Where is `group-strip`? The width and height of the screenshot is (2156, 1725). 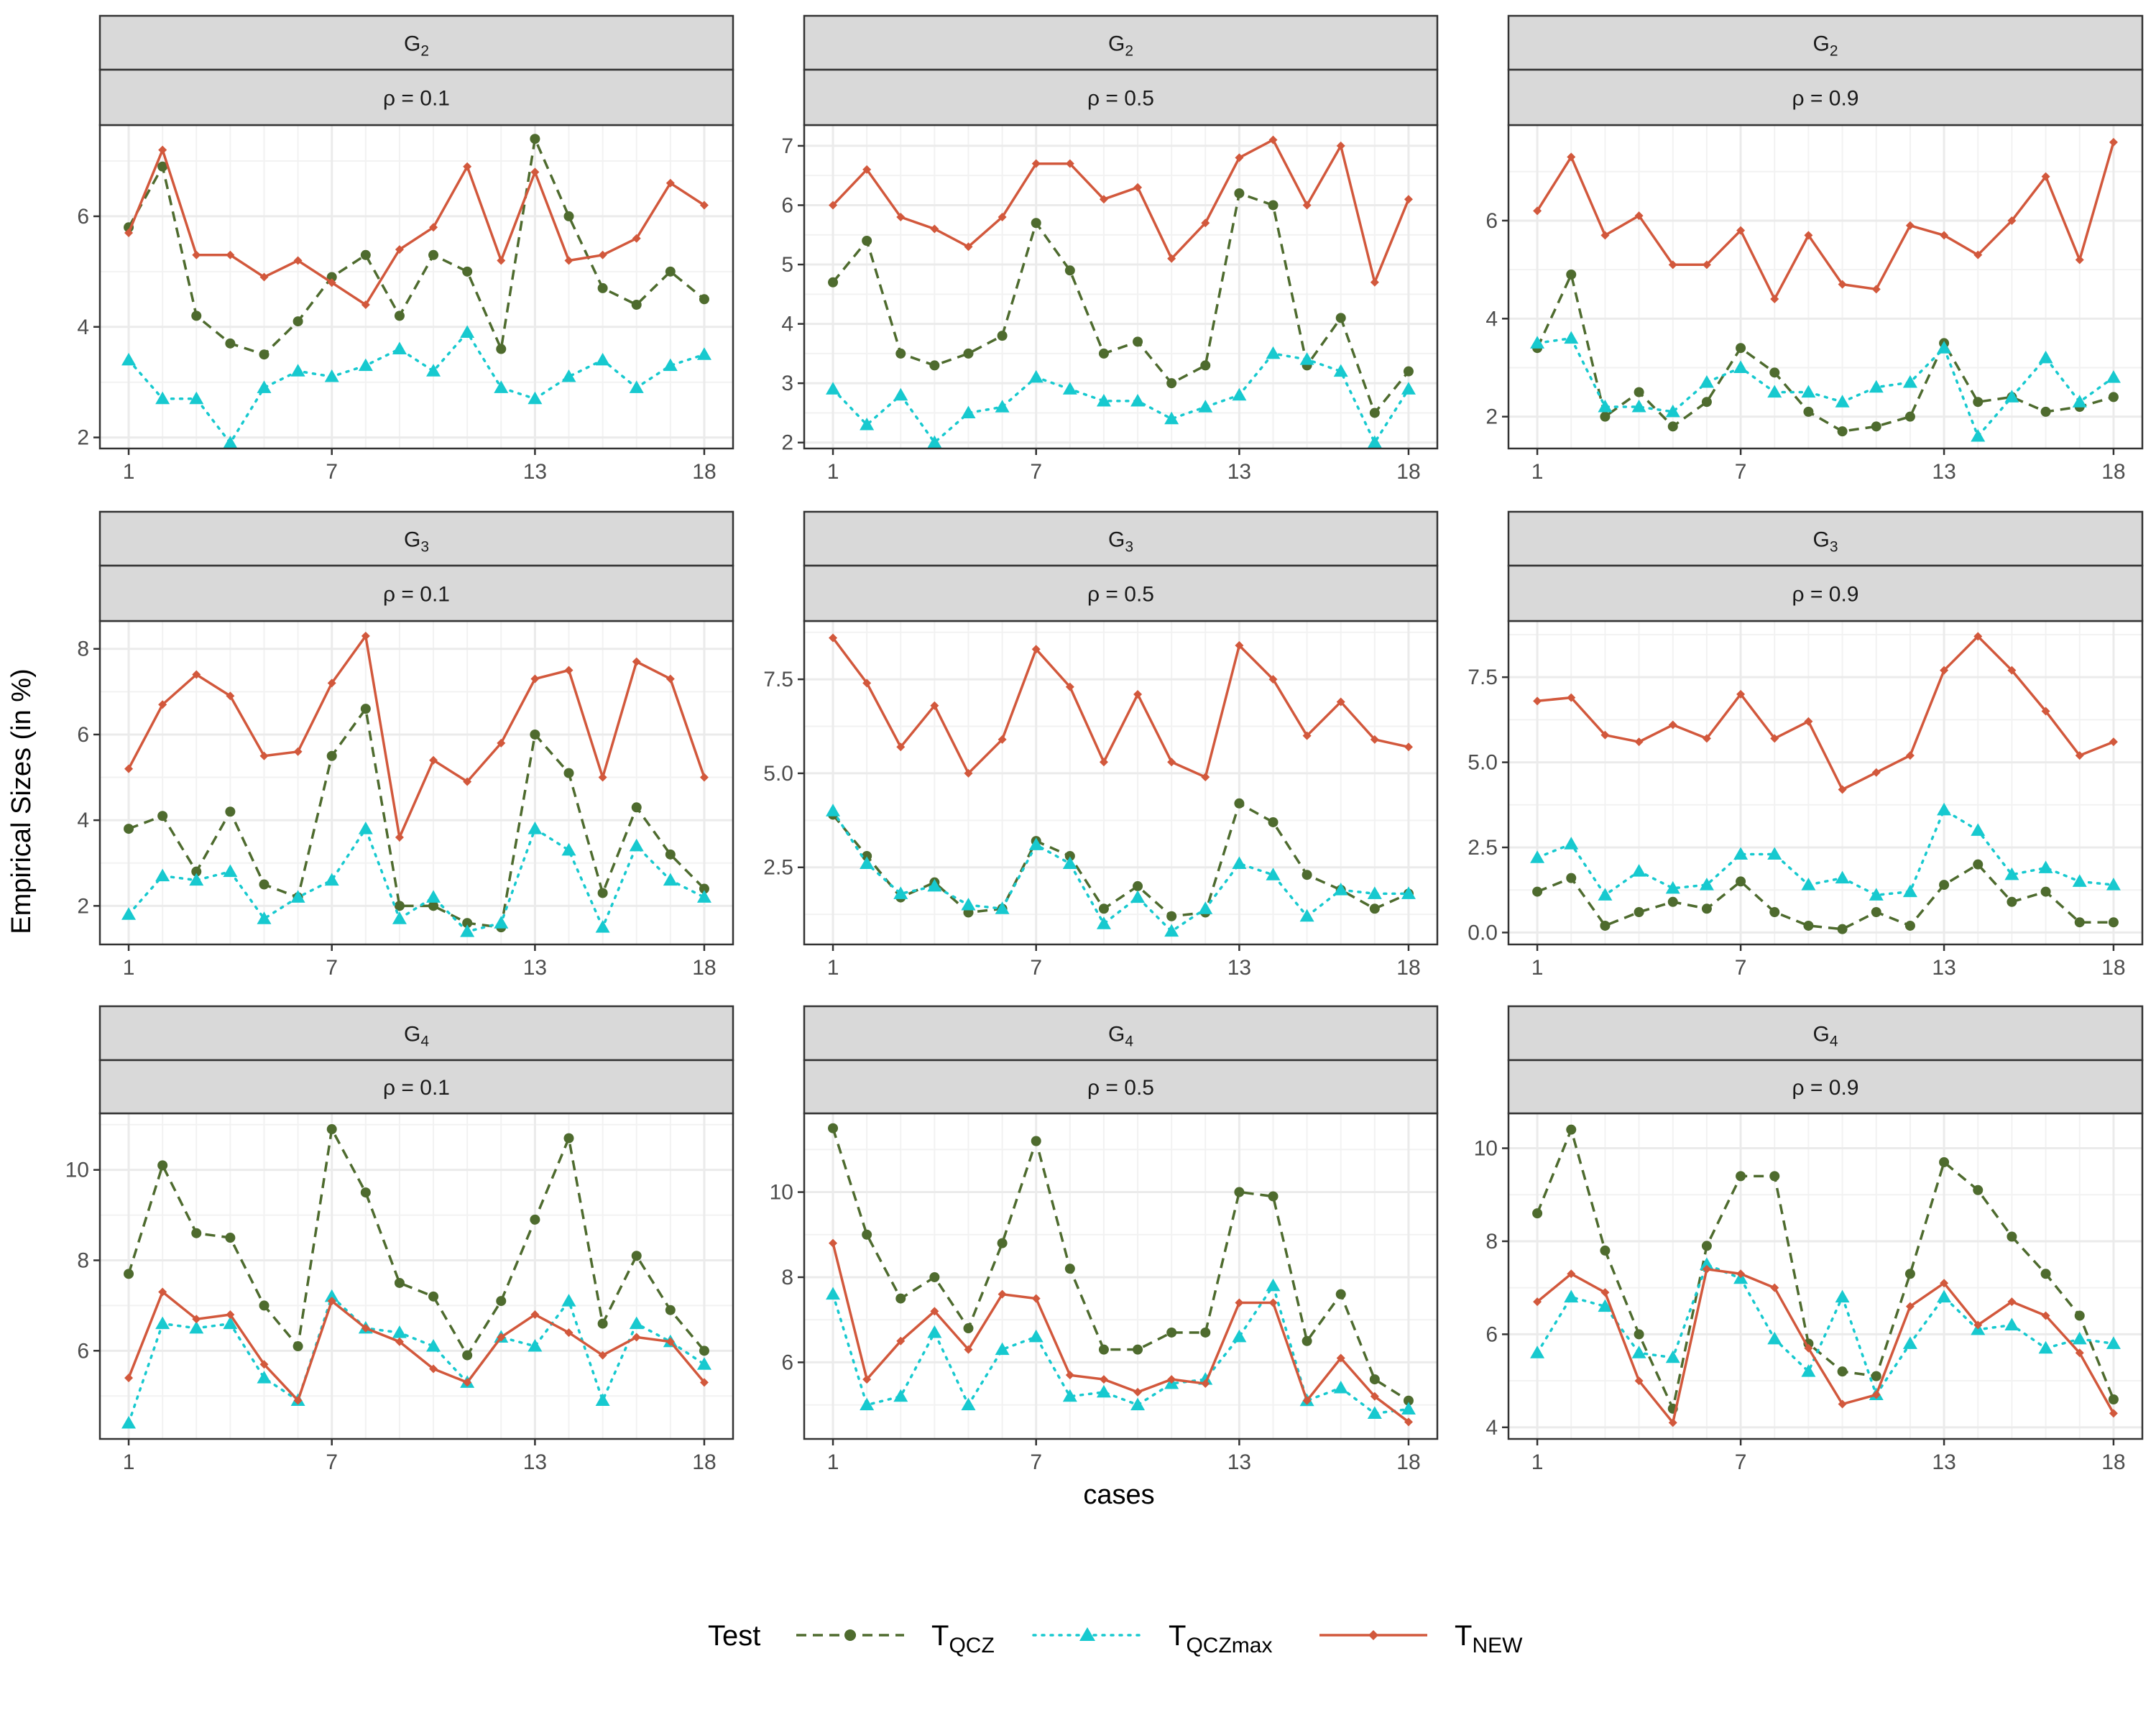 group-strip is located at coordinates (1121, 1033).